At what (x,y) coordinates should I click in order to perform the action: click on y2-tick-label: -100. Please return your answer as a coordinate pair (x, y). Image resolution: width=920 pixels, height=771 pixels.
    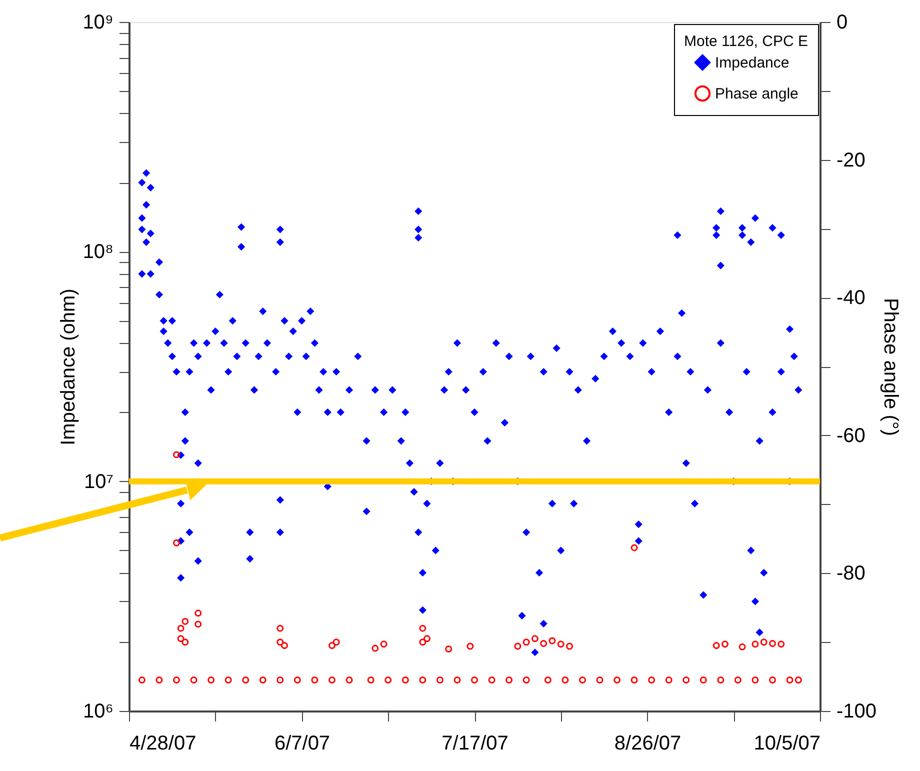
    Looking at the image, I should click on (856, 711).